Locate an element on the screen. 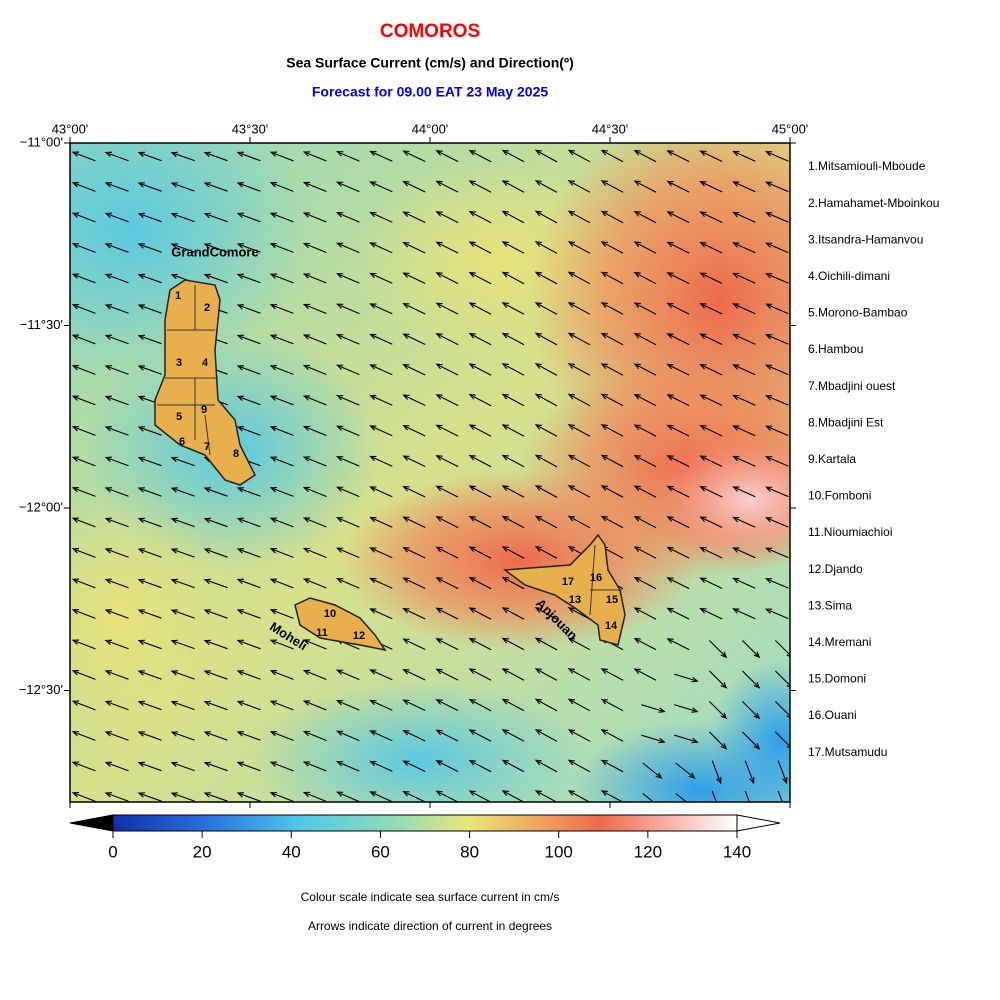 This screenshot has width=1000, height=1000. region-number: 8 is located at coordinates (236, 454).